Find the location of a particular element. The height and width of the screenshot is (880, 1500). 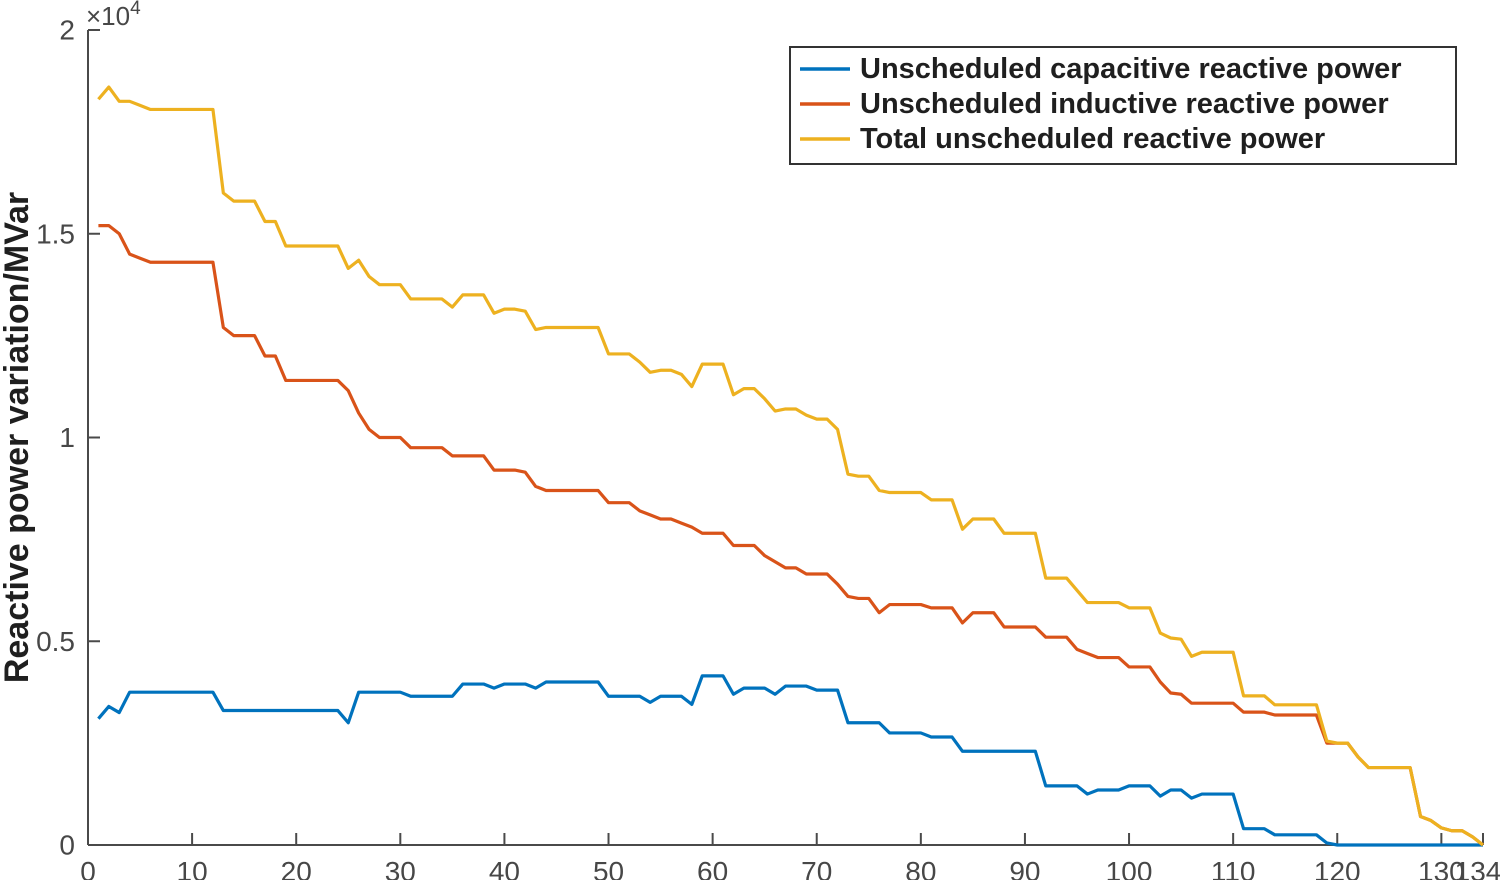

x-tick-label: 134 is located at coordinates (1477, 868).